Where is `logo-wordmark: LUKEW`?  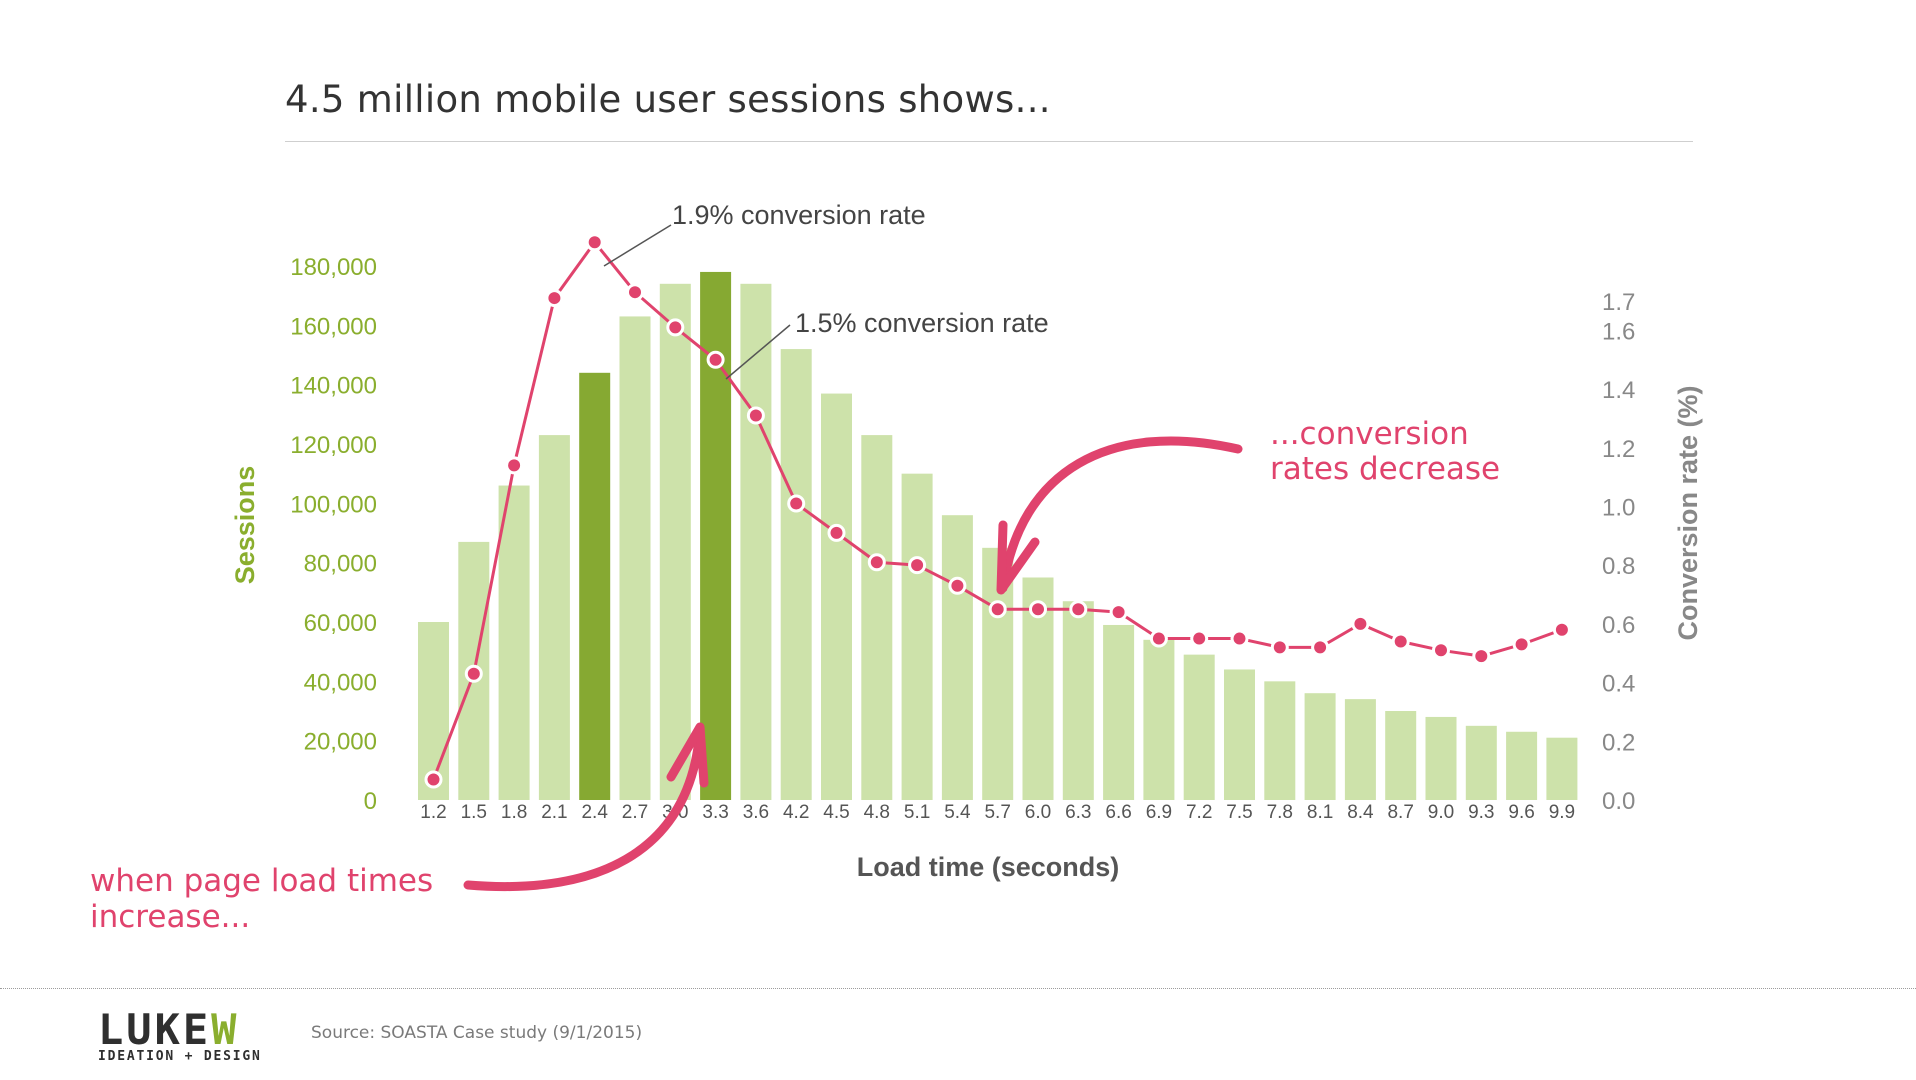
logo-wordmark: LUKEW is located at coordinates (169, 1029).